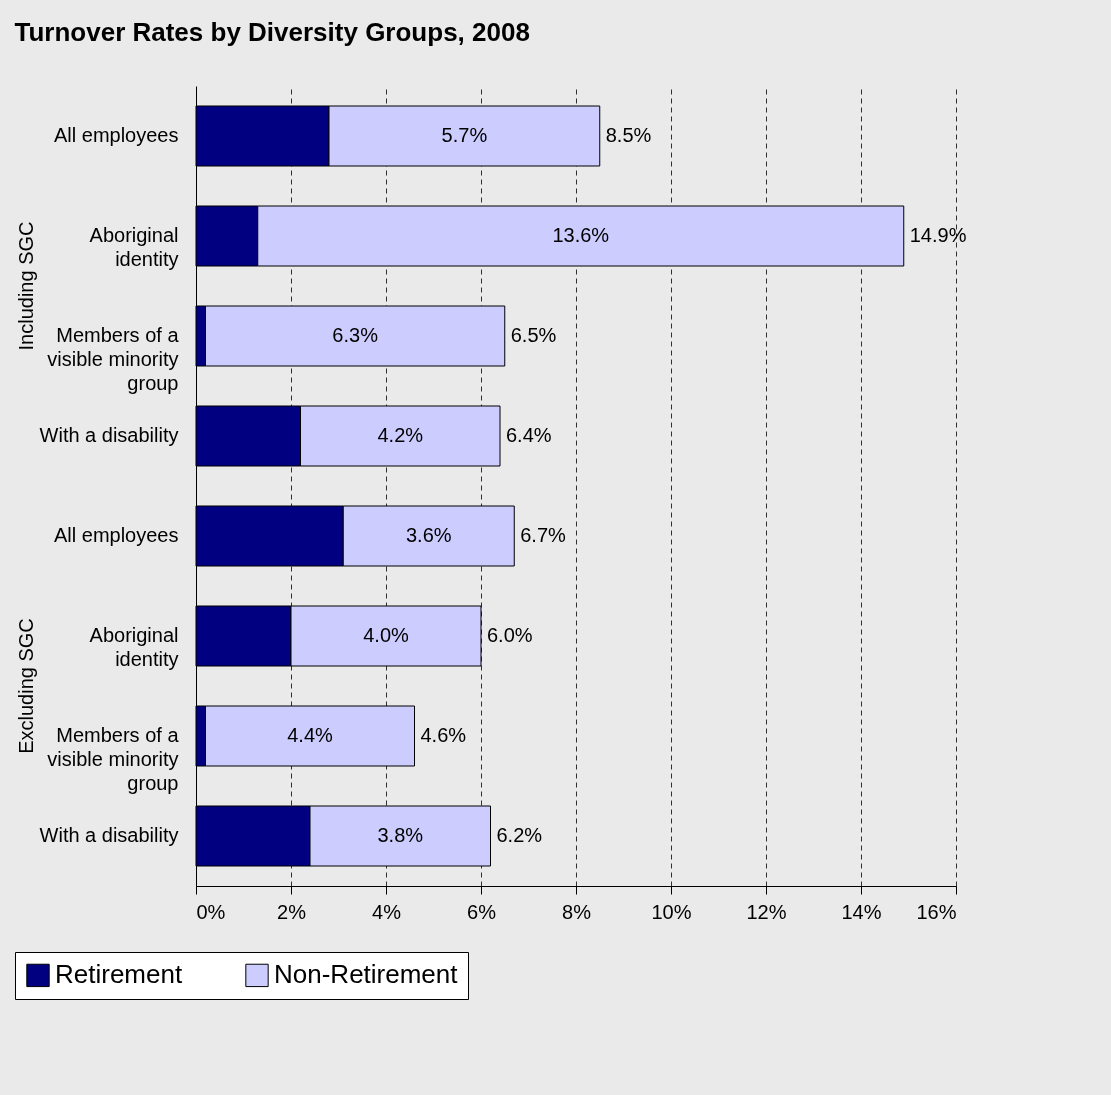 The image size is (1111, 1095). I want to click on text: Including SGC, so click(26, 286).